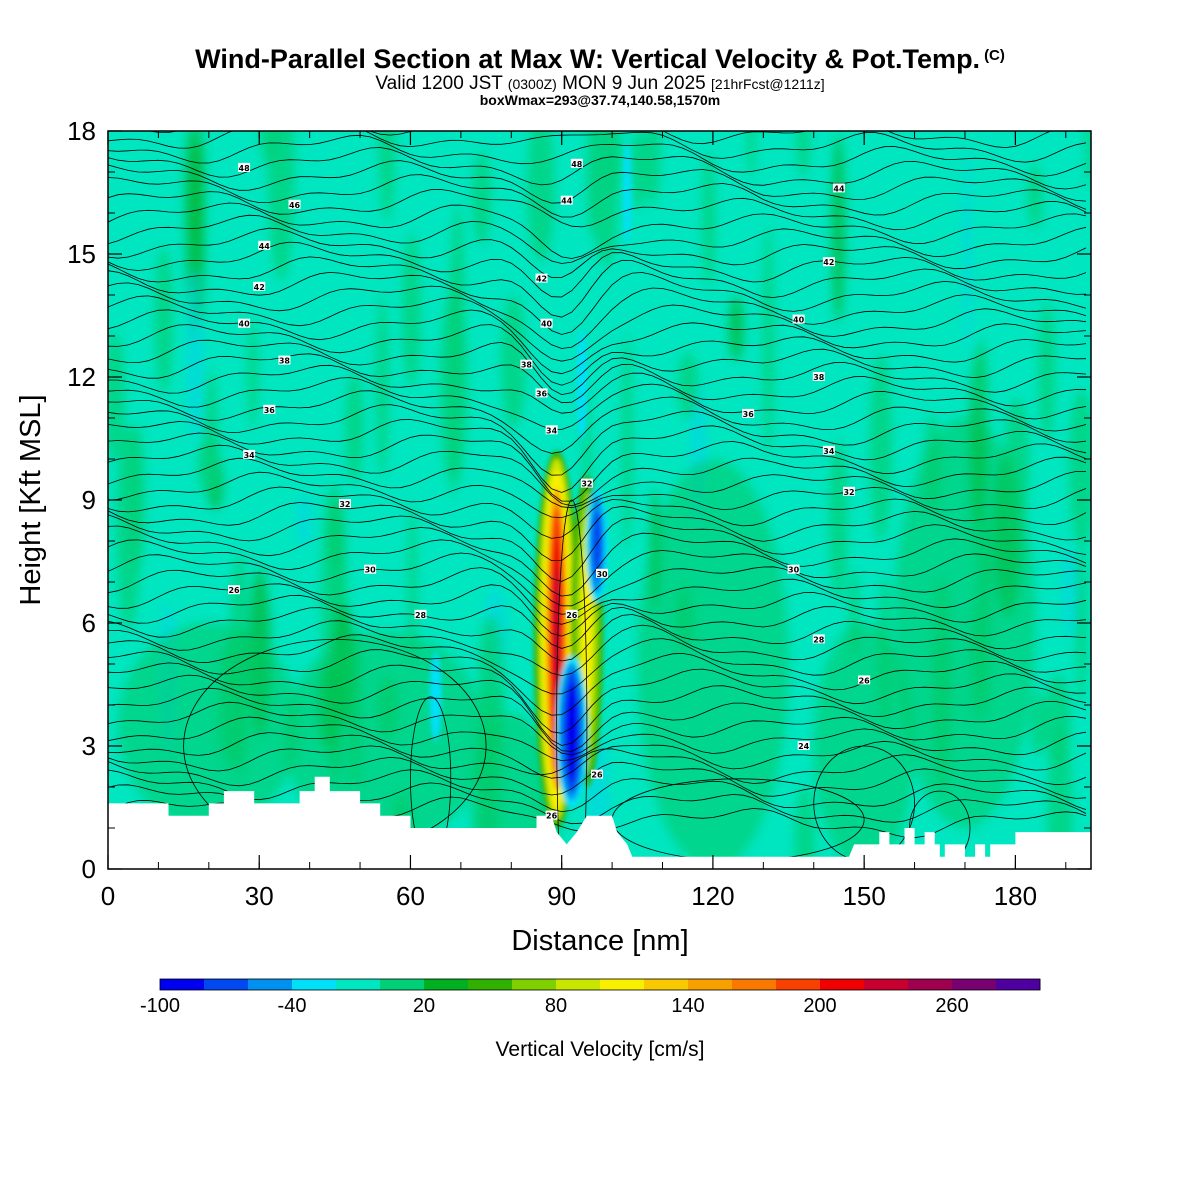 The width and height of the screenshot is (1200, 1200). I want to click on svg-text: 46, so click(295, 205).